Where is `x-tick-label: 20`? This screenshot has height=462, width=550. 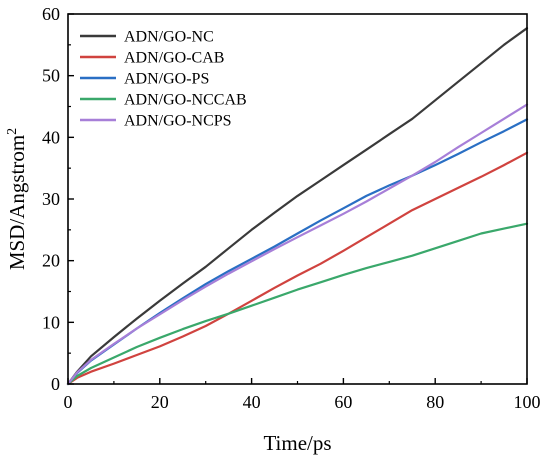 x-tick-label: 20 is located at coordinates (160, 402).